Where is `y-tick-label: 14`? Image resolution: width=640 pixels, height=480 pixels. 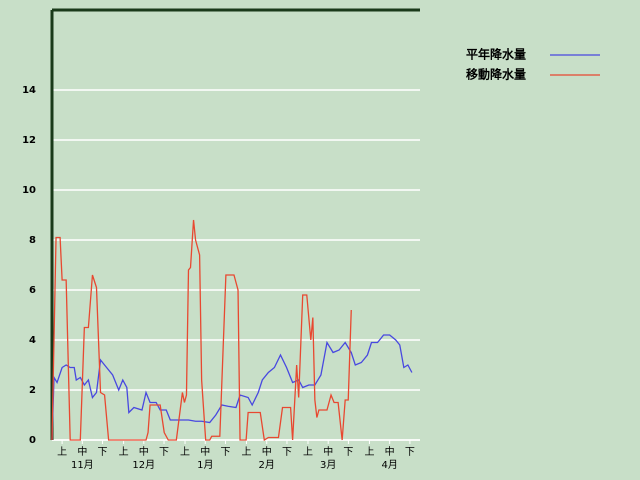
y-tick-label: 14 is located at coordinates (29, 90).